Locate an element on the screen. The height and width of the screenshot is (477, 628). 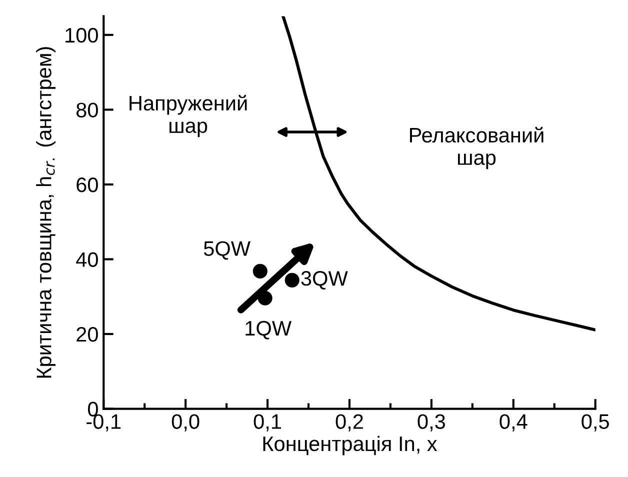
x-tick-label: 0,0 is located at coordinates (186, 423).